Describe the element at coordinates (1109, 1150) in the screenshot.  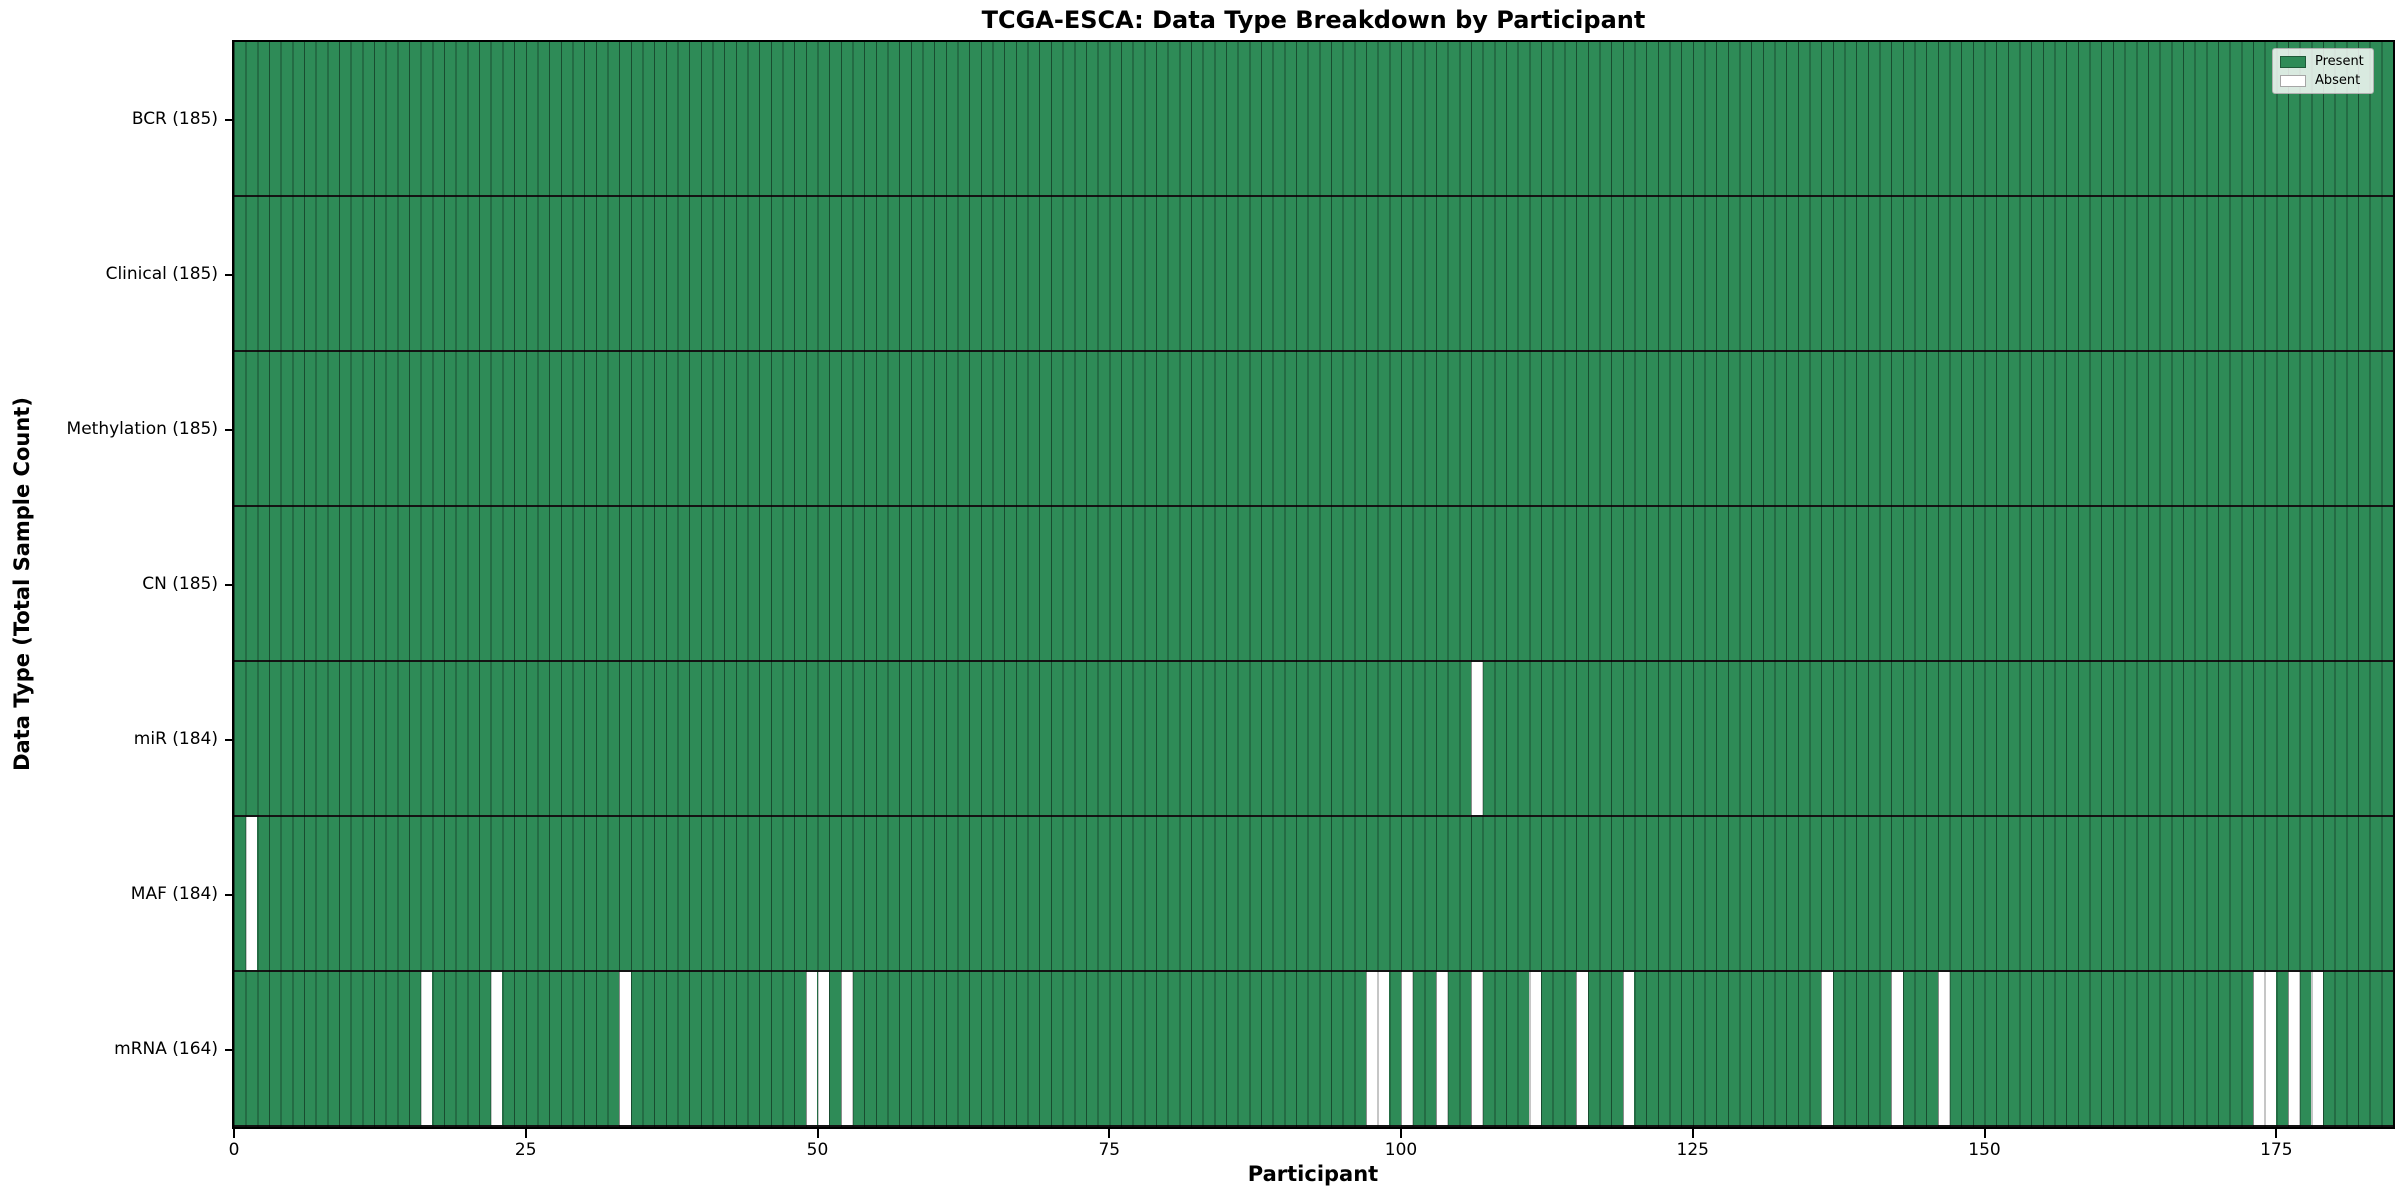
I see `x-tick-label: 75` at that location.